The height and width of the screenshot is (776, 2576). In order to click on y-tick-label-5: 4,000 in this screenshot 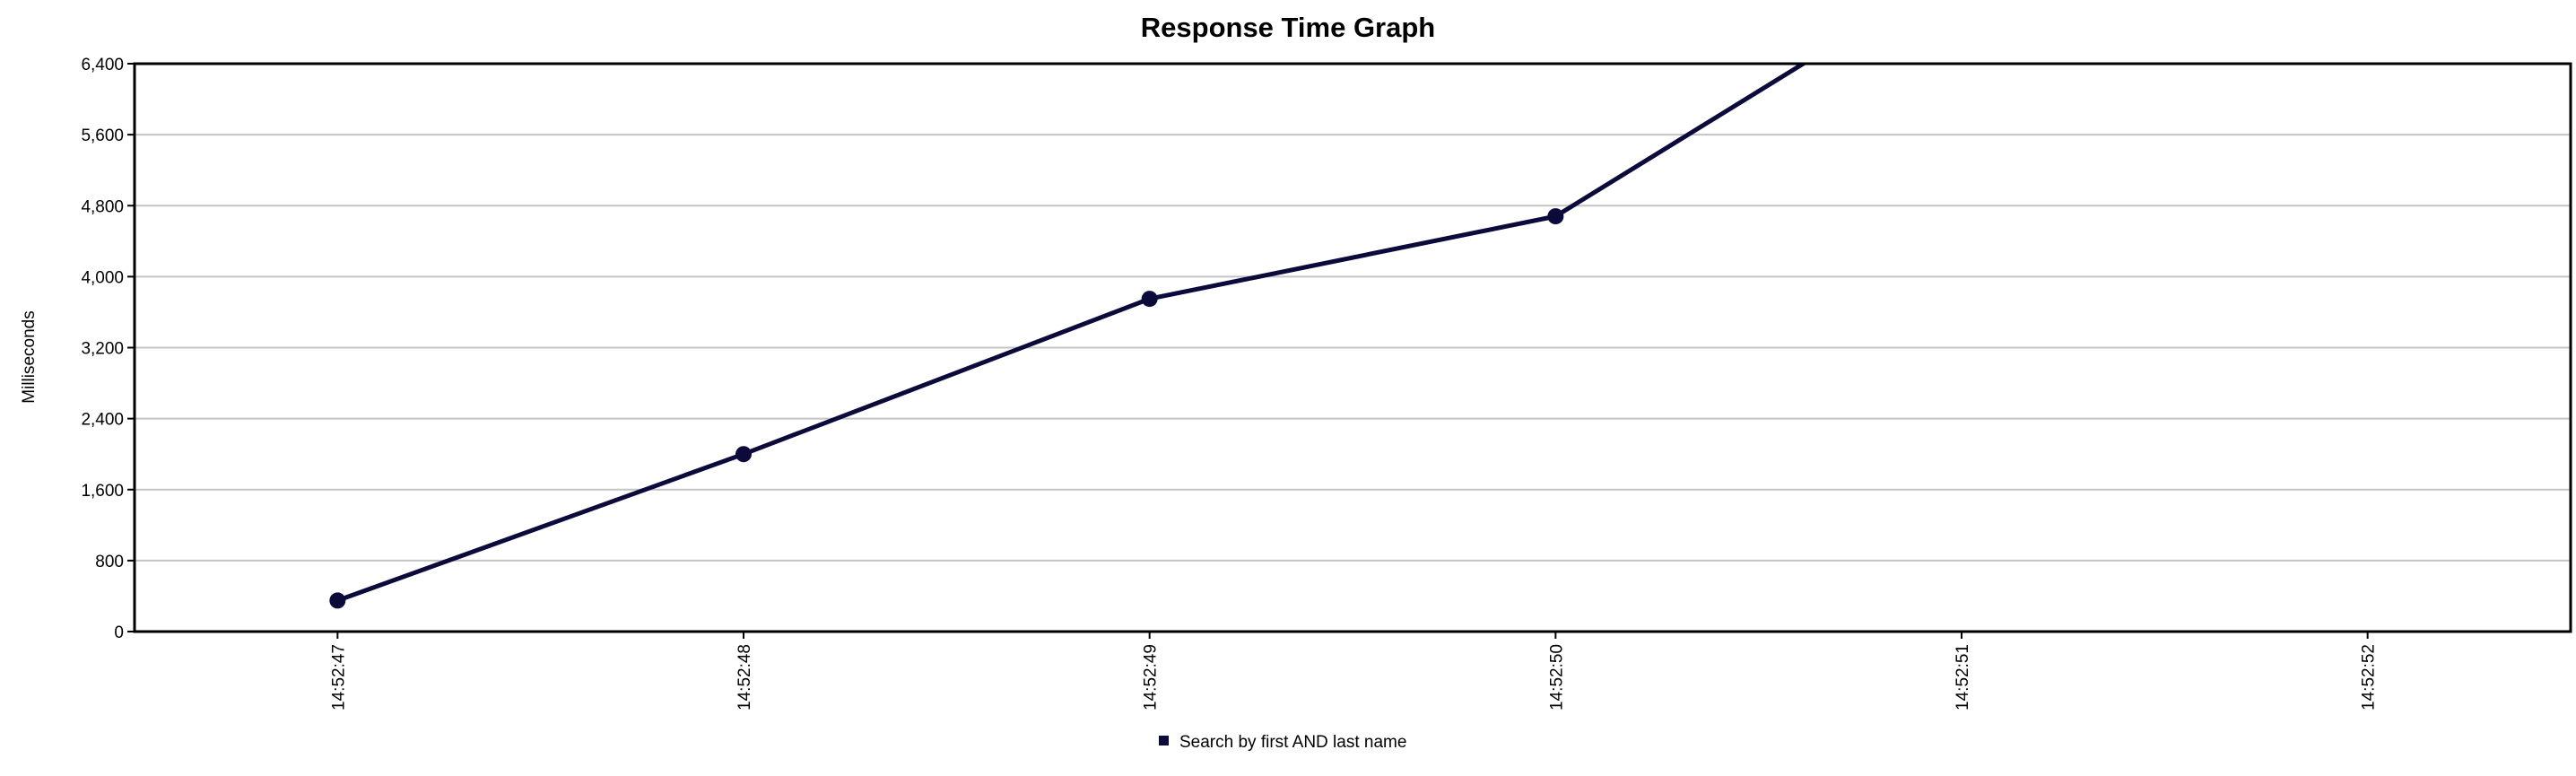, I will do `click(102, 277)`.